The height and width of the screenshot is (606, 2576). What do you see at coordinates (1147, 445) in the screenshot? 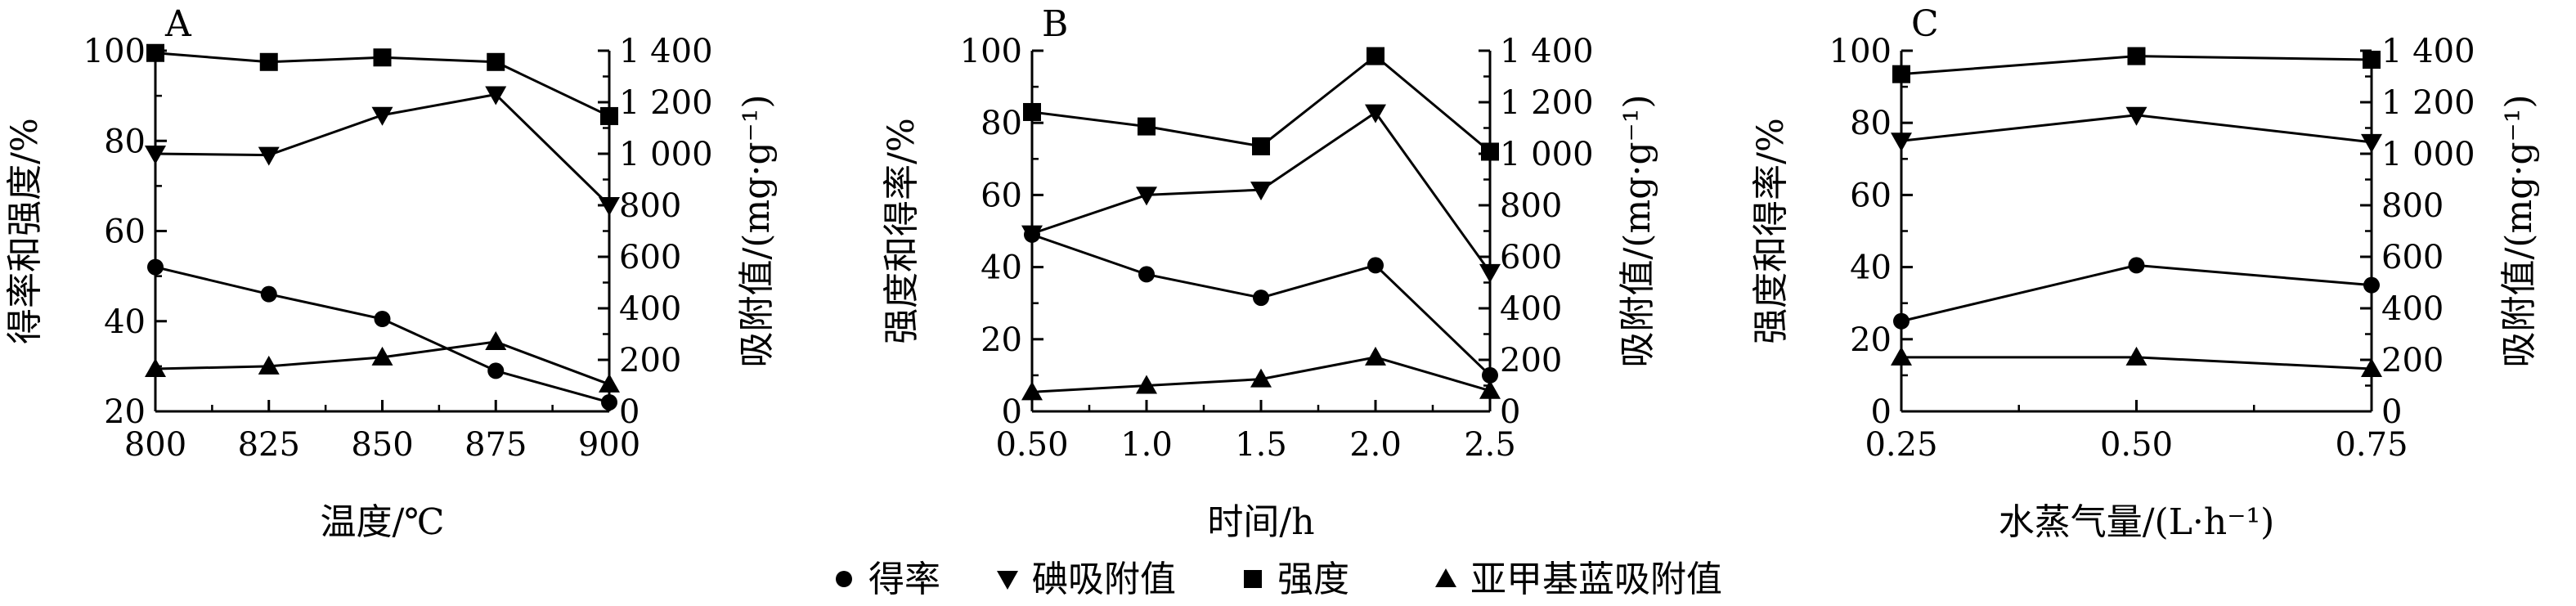
I see `x-tick-label: 1.0` at bounding box center [1147, 445].